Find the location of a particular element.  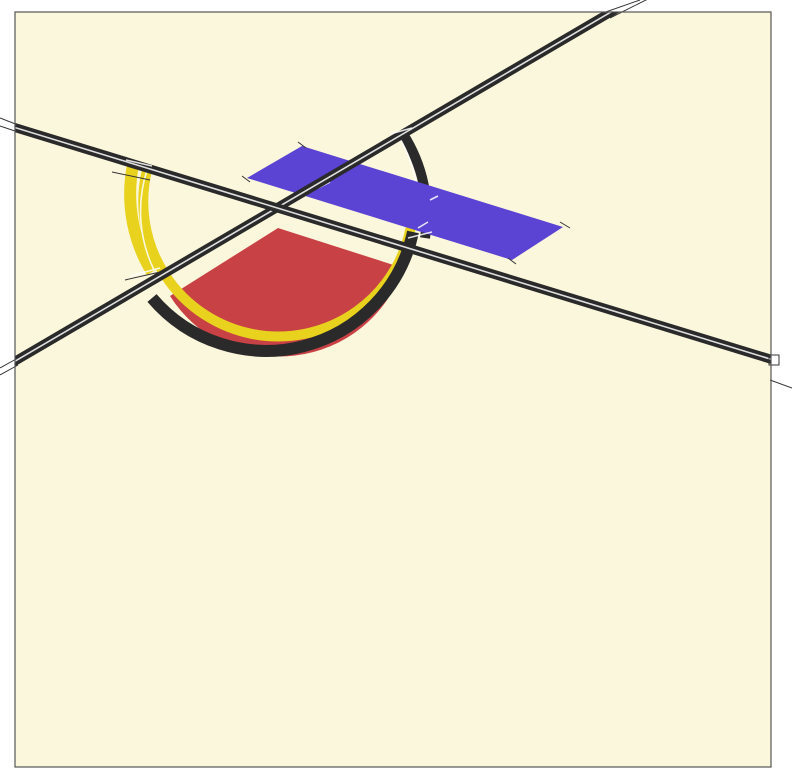

intersection-accents is located at coordinates (272, 204).